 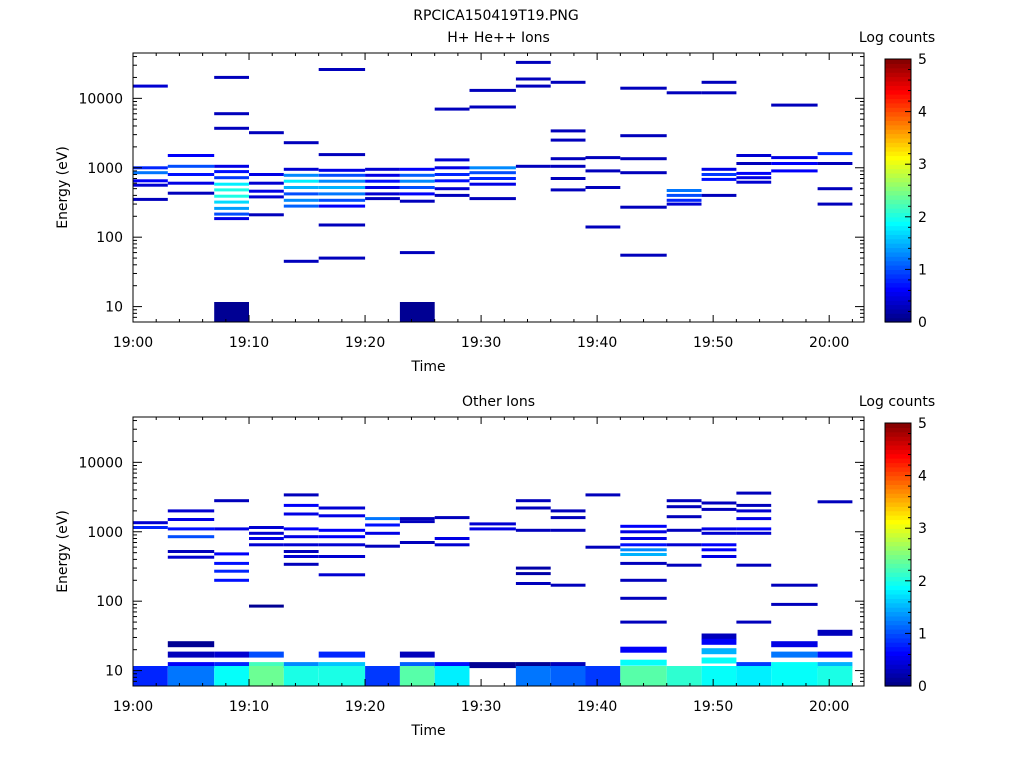 What do you see at coordinates (105, 533) in the screenshot?
I see `y-tick-label: 1000` at bounding box center [105, 533].